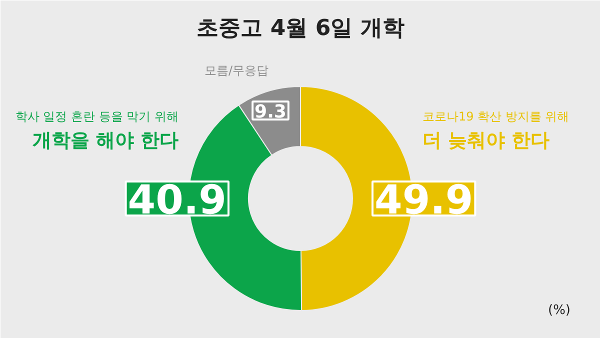 This screenshot has height=338, width=600. Describe the element at coordinates (424, 201) in the screenshot. I see `data-label: 49.9` at that location.